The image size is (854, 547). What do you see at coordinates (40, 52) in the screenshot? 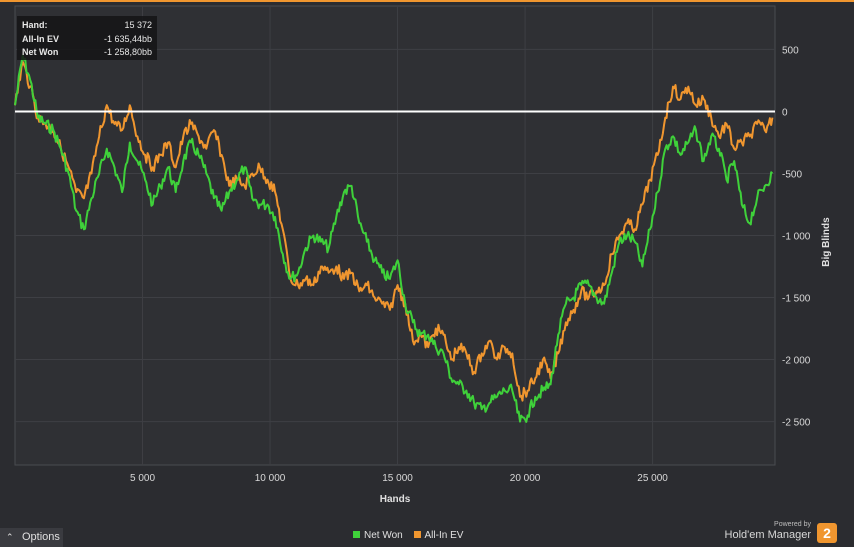
I see `tooltip-won-label: Net Won` at bounding box center [40, 52].